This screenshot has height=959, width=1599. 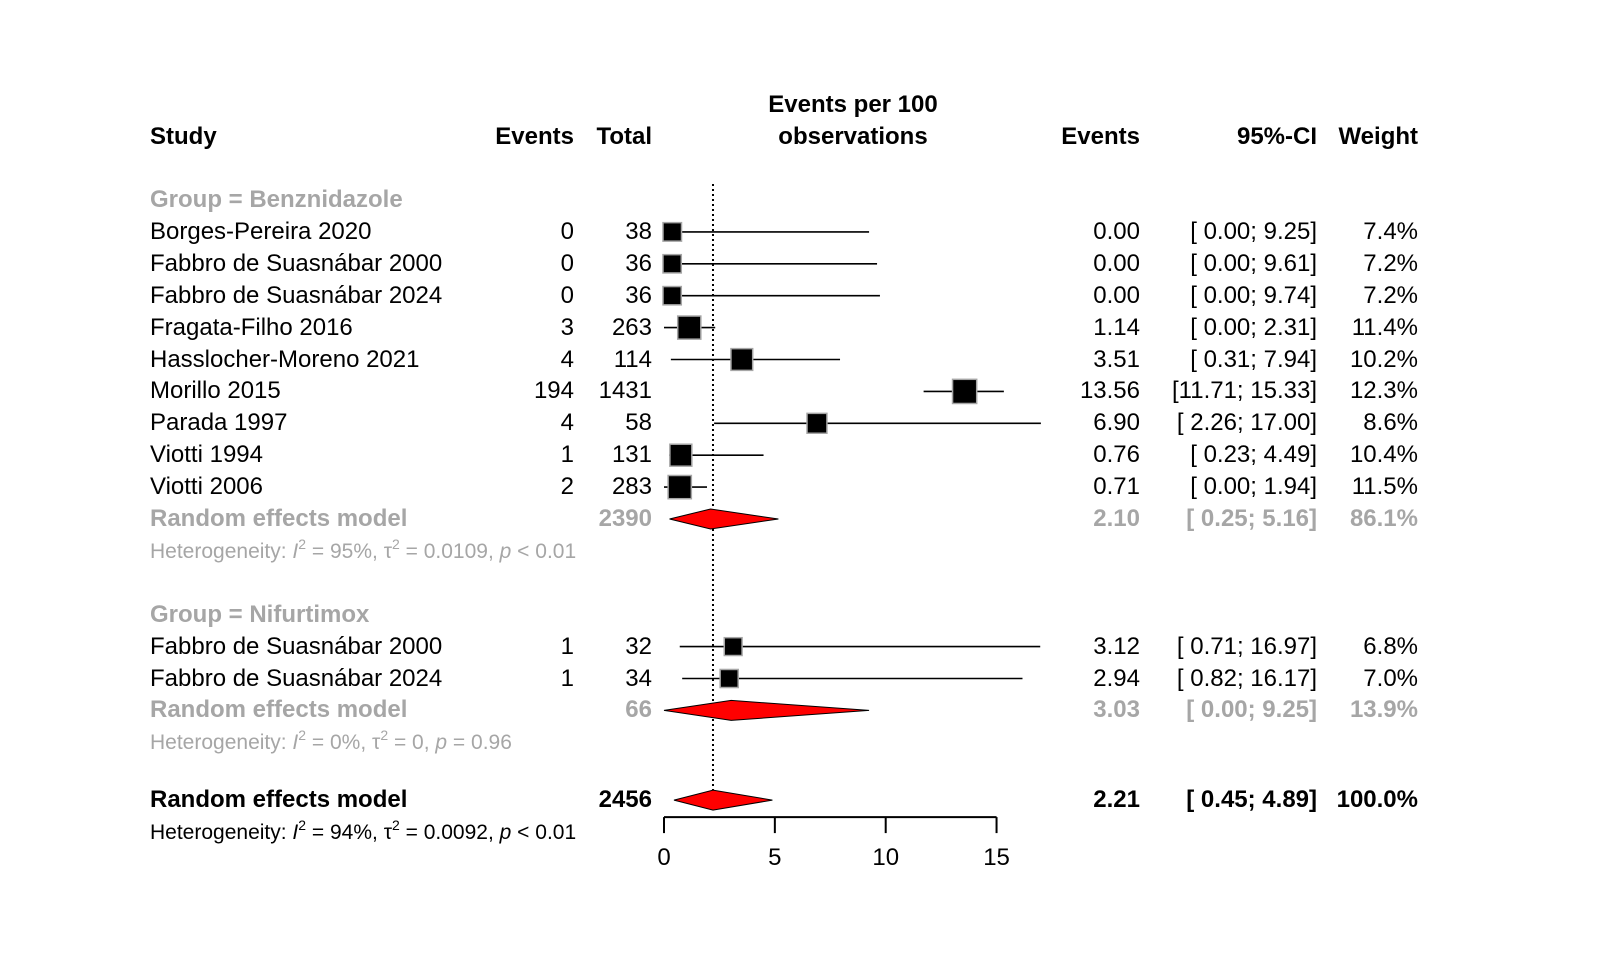 What do you see at coordinates (1253, 327) in the screenshot?
I see `study-ci: [ 0.00; 2.31]` at bounding box center [1253, 327].